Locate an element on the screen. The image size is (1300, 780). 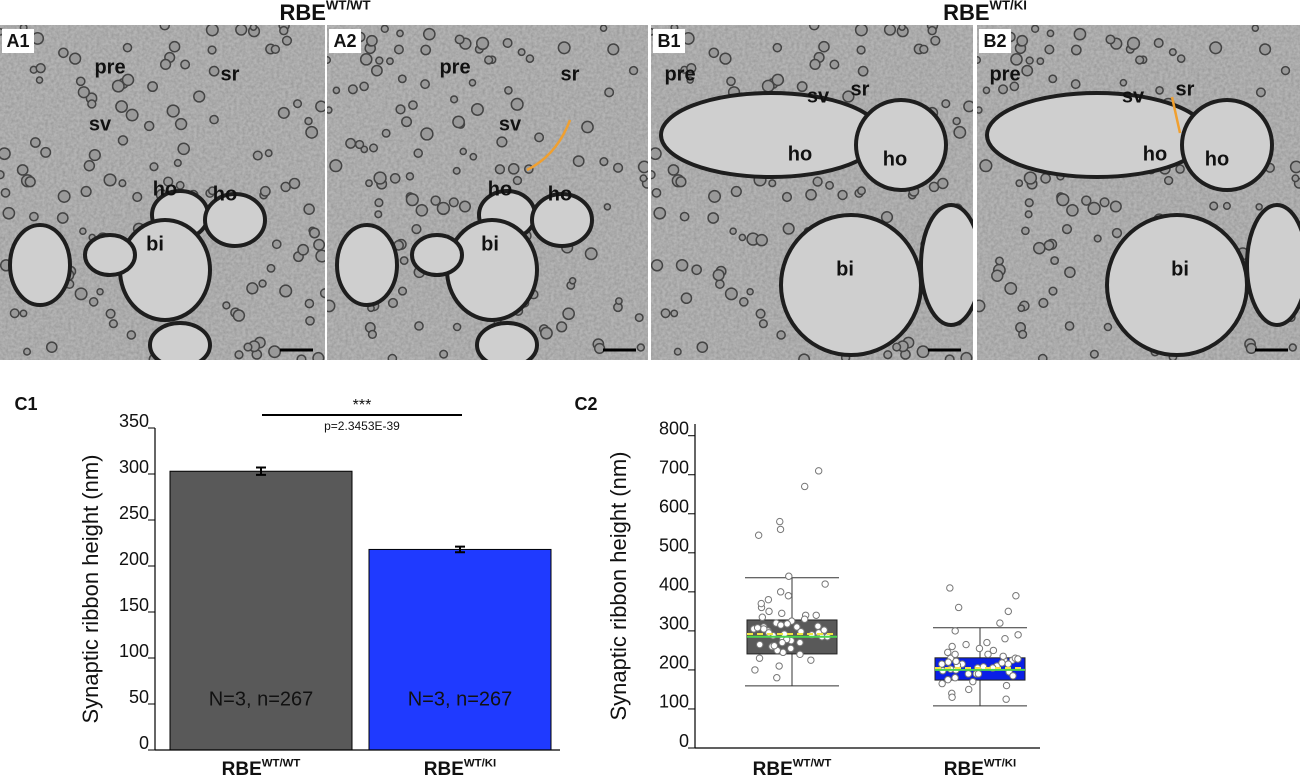
panel-label: B1 is located at coordinates (668, 41).